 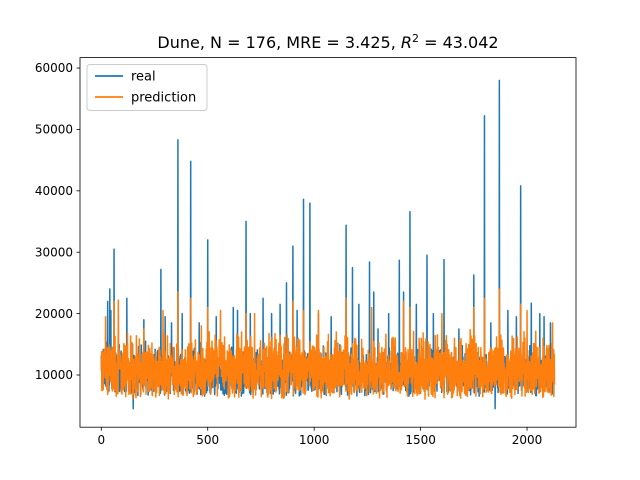 What do you see at coordinates (459, 42) in the screenshot?
I see `chart-title-suffix: = 43.042` at bounding box center [459, 42].